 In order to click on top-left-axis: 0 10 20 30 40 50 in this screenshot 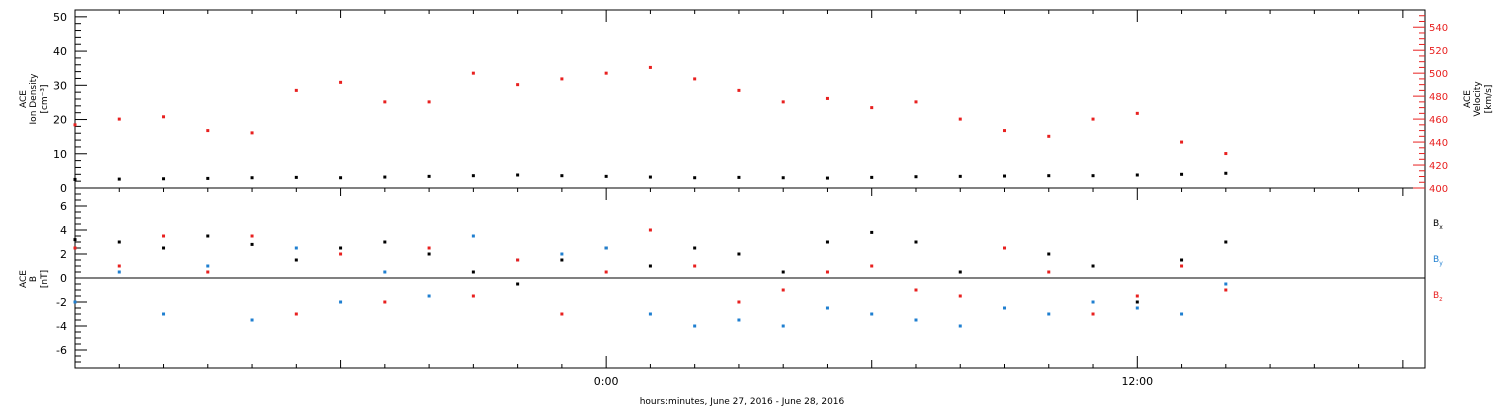, I will do `click(70, 103)`.